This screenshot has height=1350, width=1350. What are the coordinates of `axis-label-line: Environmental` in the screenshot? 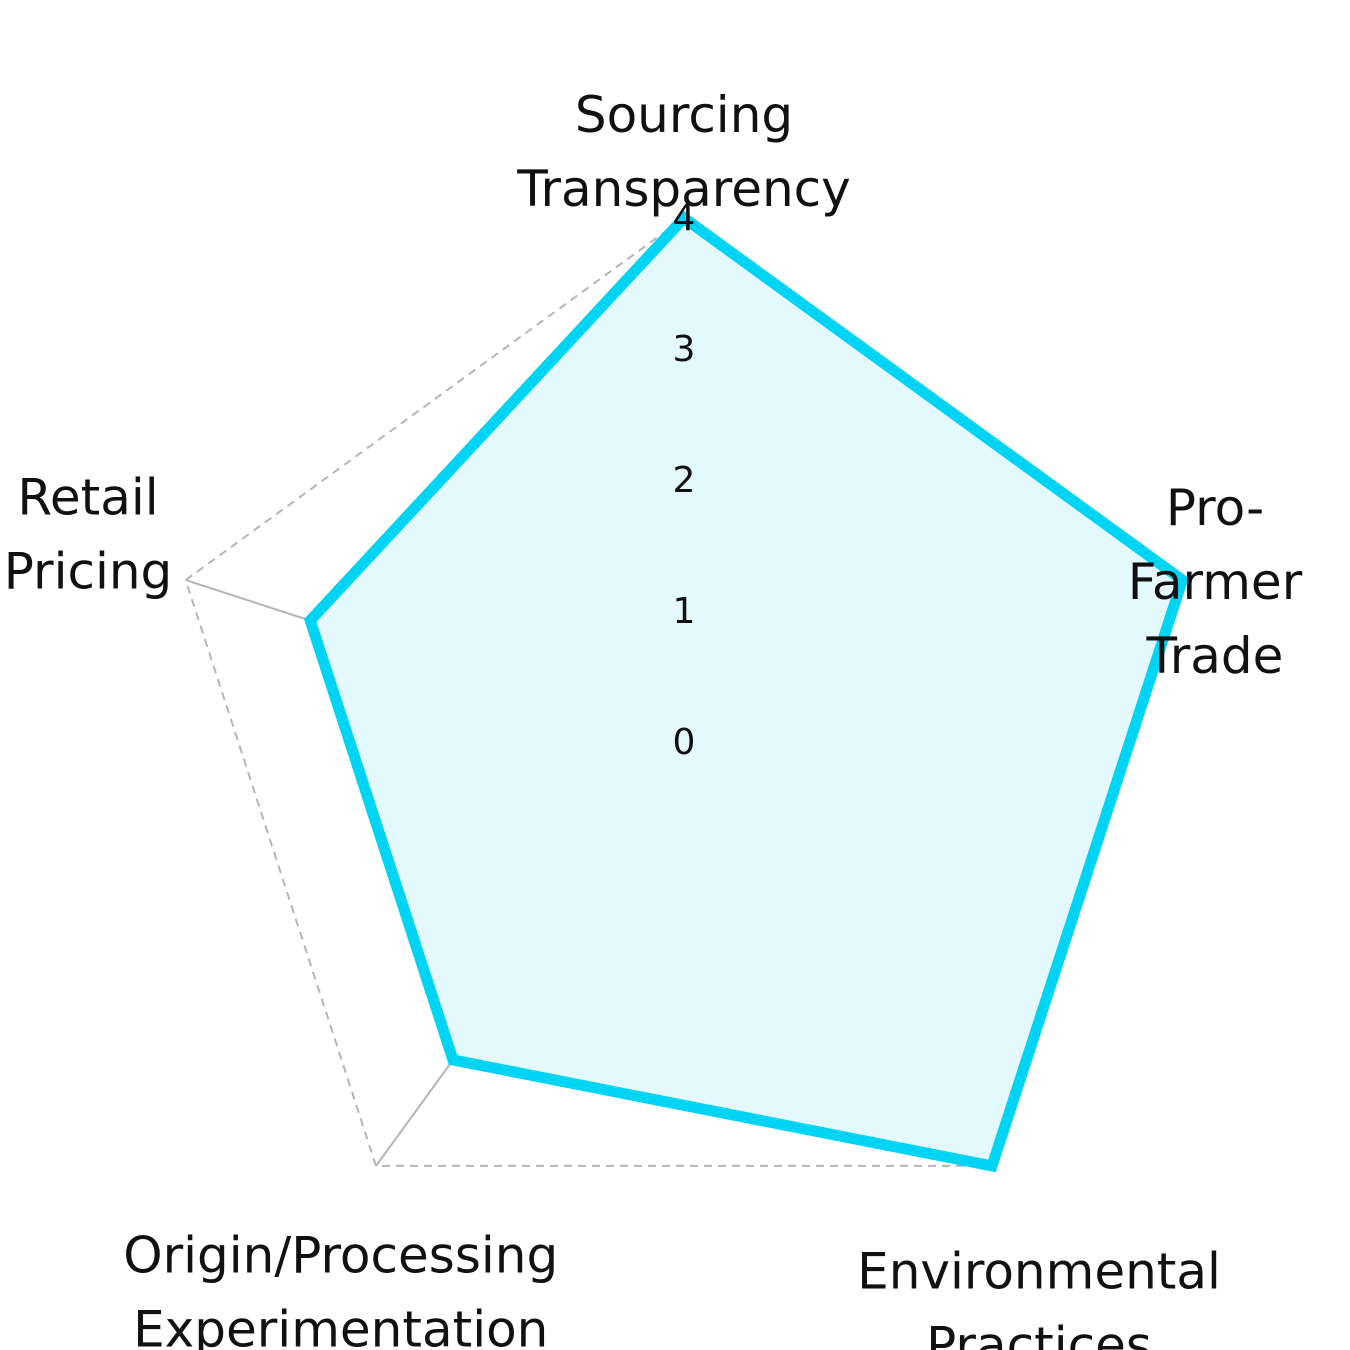 It's located at (1039, 1272).